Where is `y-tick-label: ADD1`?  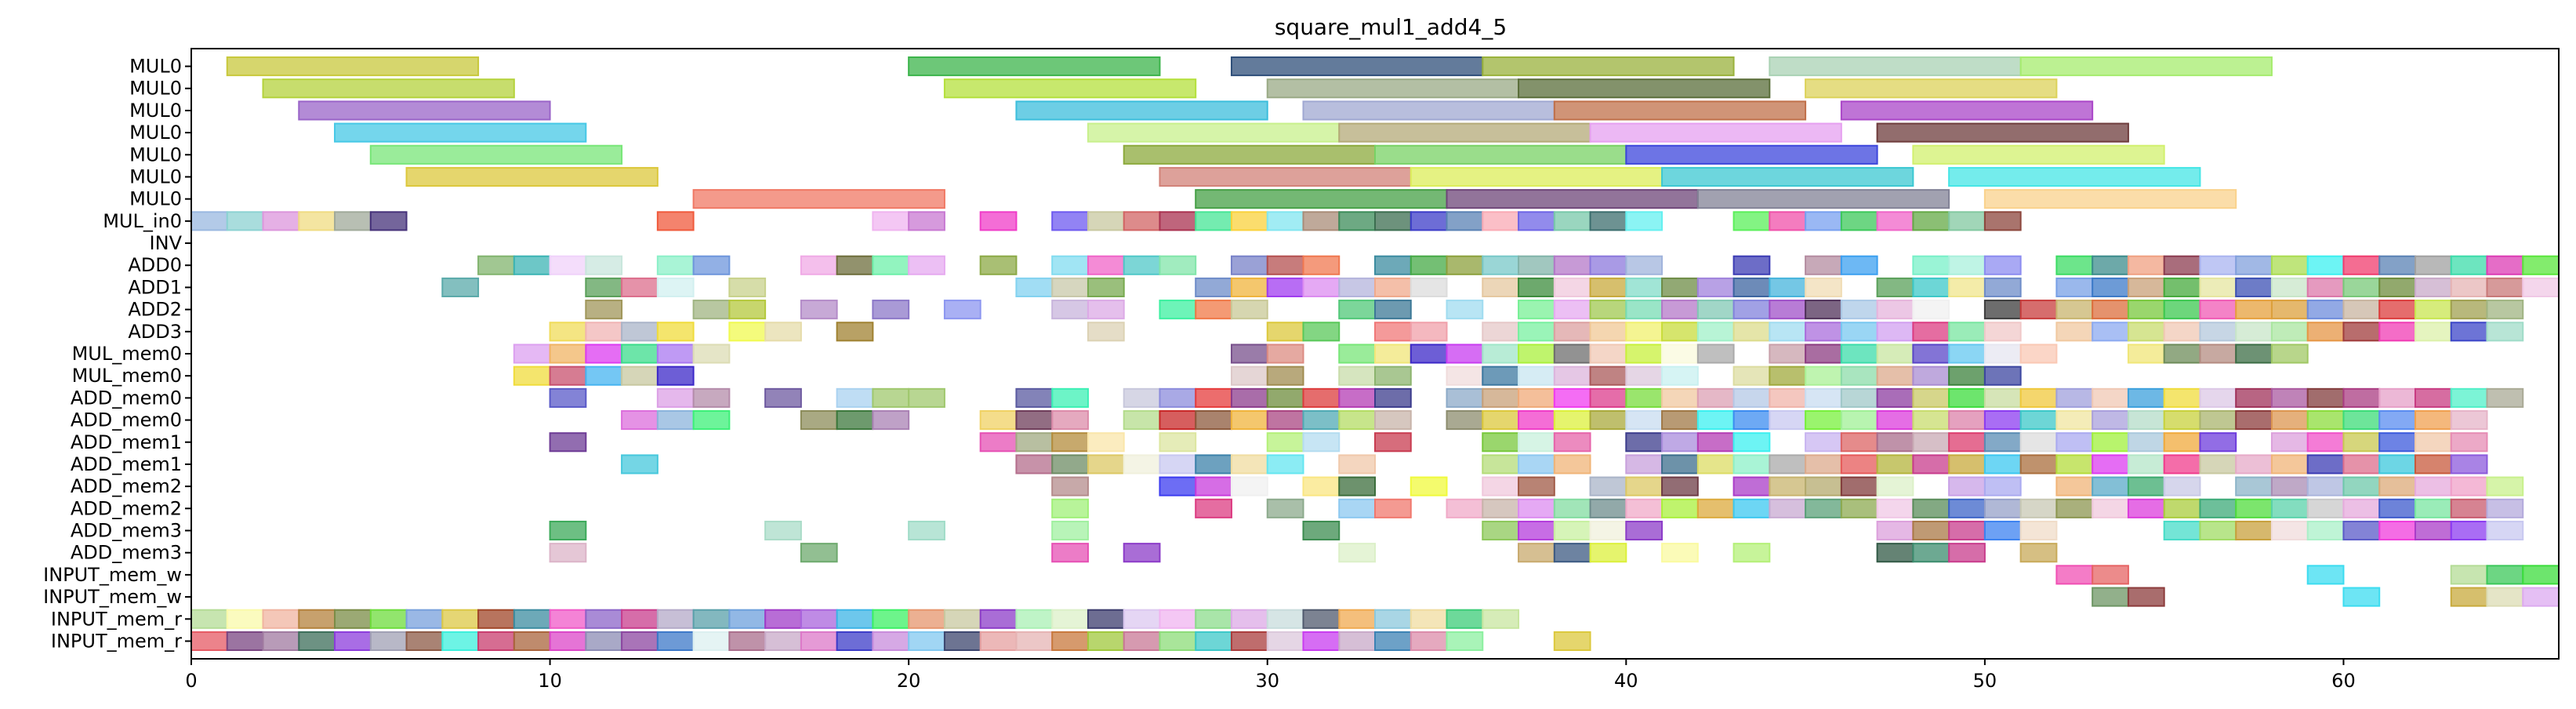
y-tick-label: ADD1 is located at coordinates (155, 287).